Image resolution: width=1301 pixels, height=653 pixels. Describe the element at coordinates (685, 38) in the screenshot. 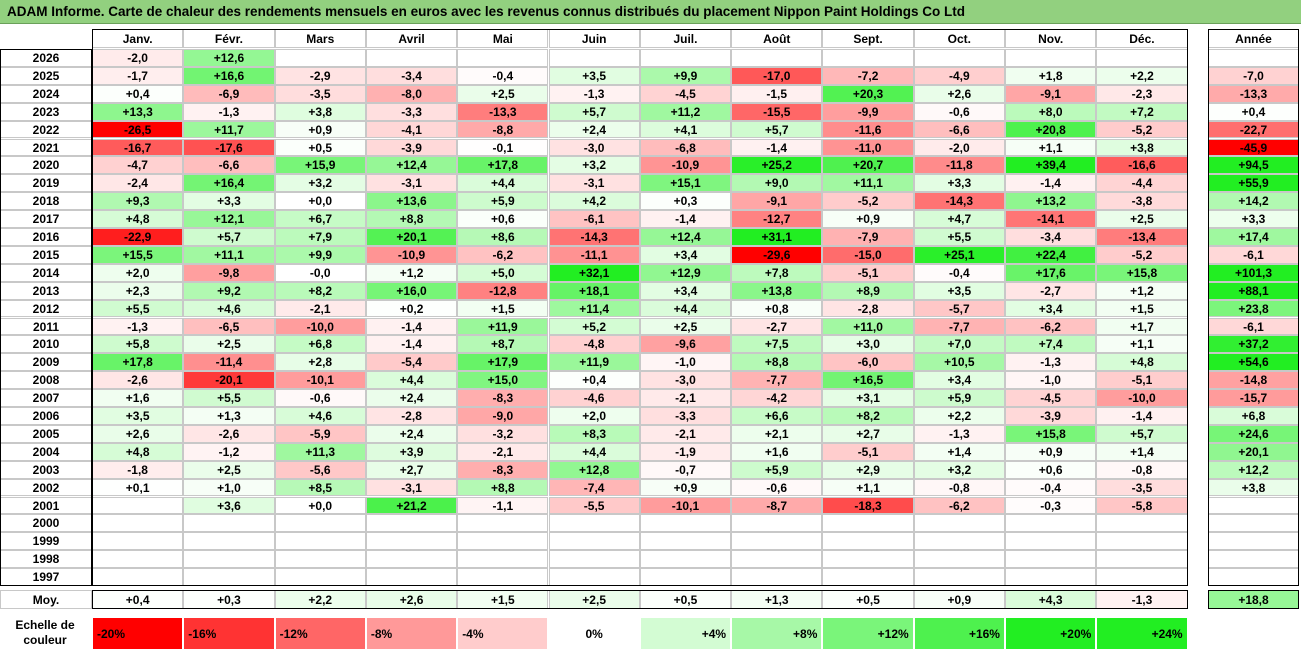

I see `month-header: Juil.` at that location.